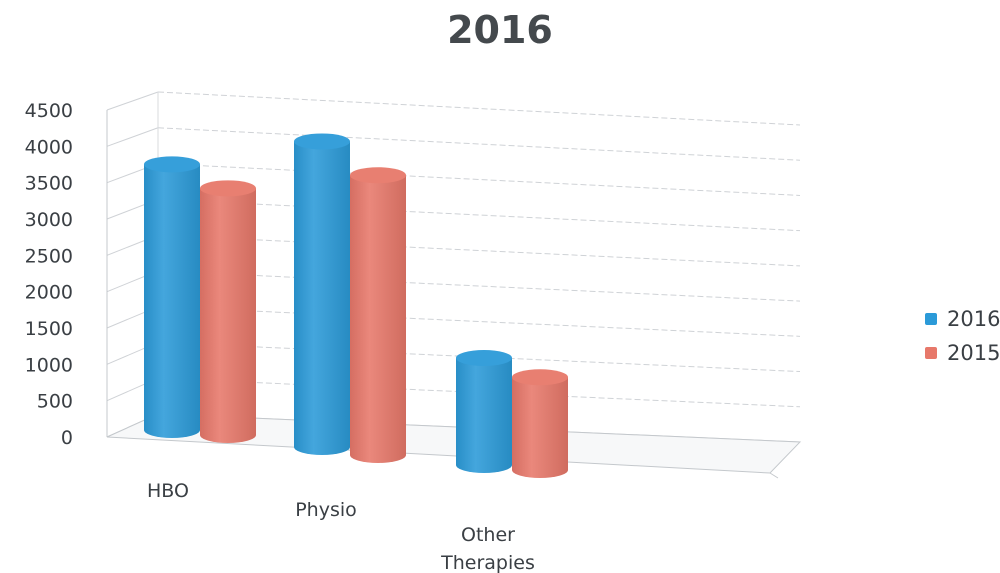  I want to click on floor-edge, so click(774, 475).